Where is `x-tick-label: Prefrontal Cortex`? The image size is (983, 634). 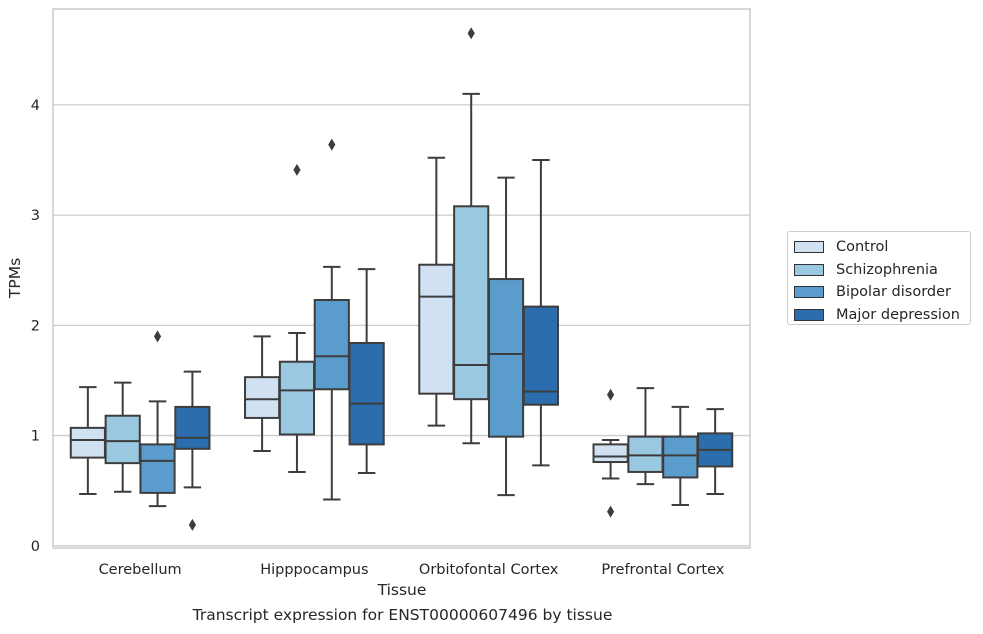 x-tick-label: Prefrontal Cortex is located at coordinates (662, 570).